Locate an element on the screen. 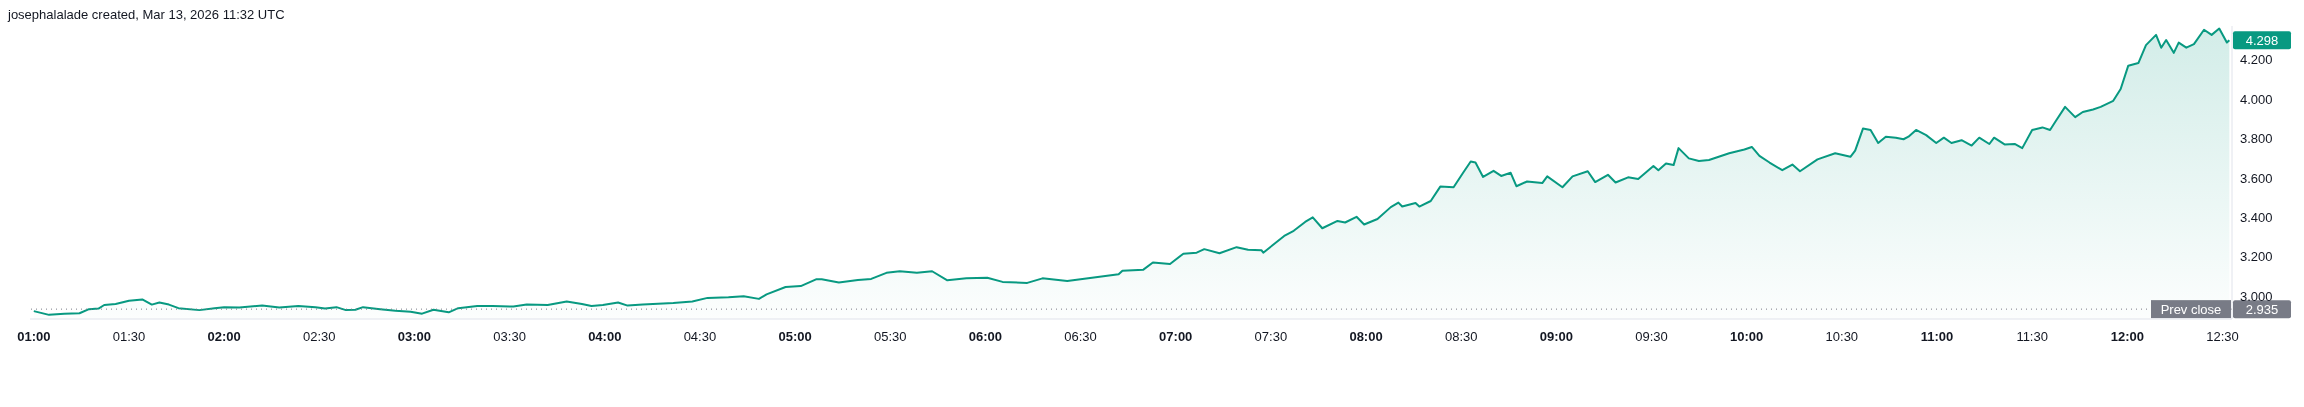 This screenshot has height=407, width=2304. x-tick-label: 04:30 is located at coordinates (700, 336).